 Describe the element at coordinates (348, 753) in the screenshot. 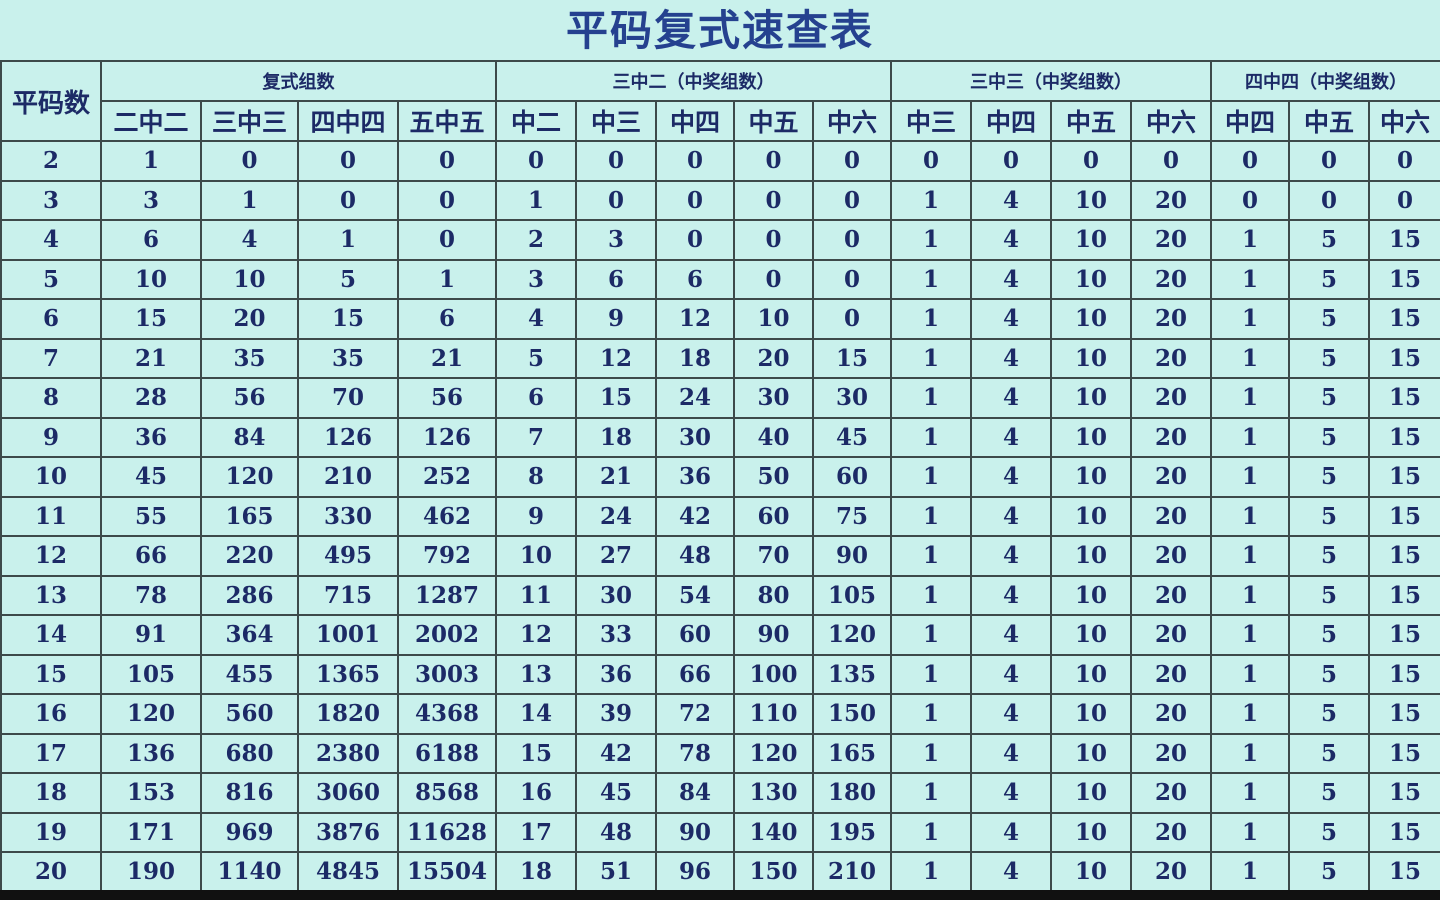

I see `table-cell: 2380` at that location.